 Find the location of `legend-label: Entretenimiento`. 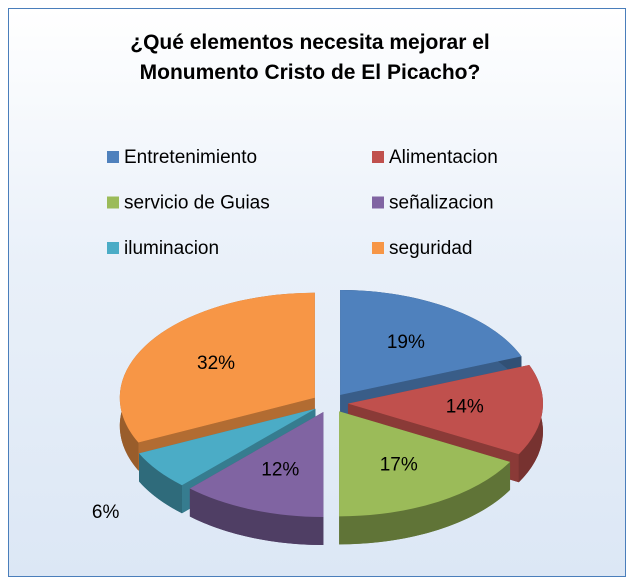

legend-label: Entretenimiento is located at coordinates (190, 157).